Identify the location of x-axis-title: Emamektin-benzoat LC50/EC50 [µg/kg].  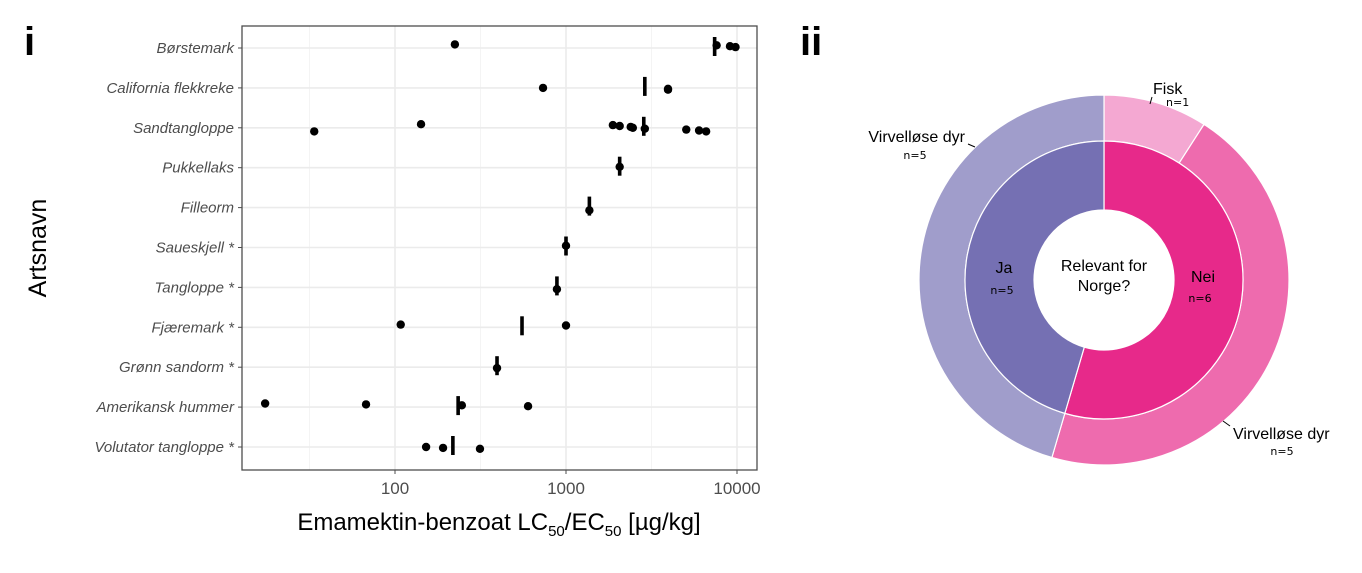
(498, 524).